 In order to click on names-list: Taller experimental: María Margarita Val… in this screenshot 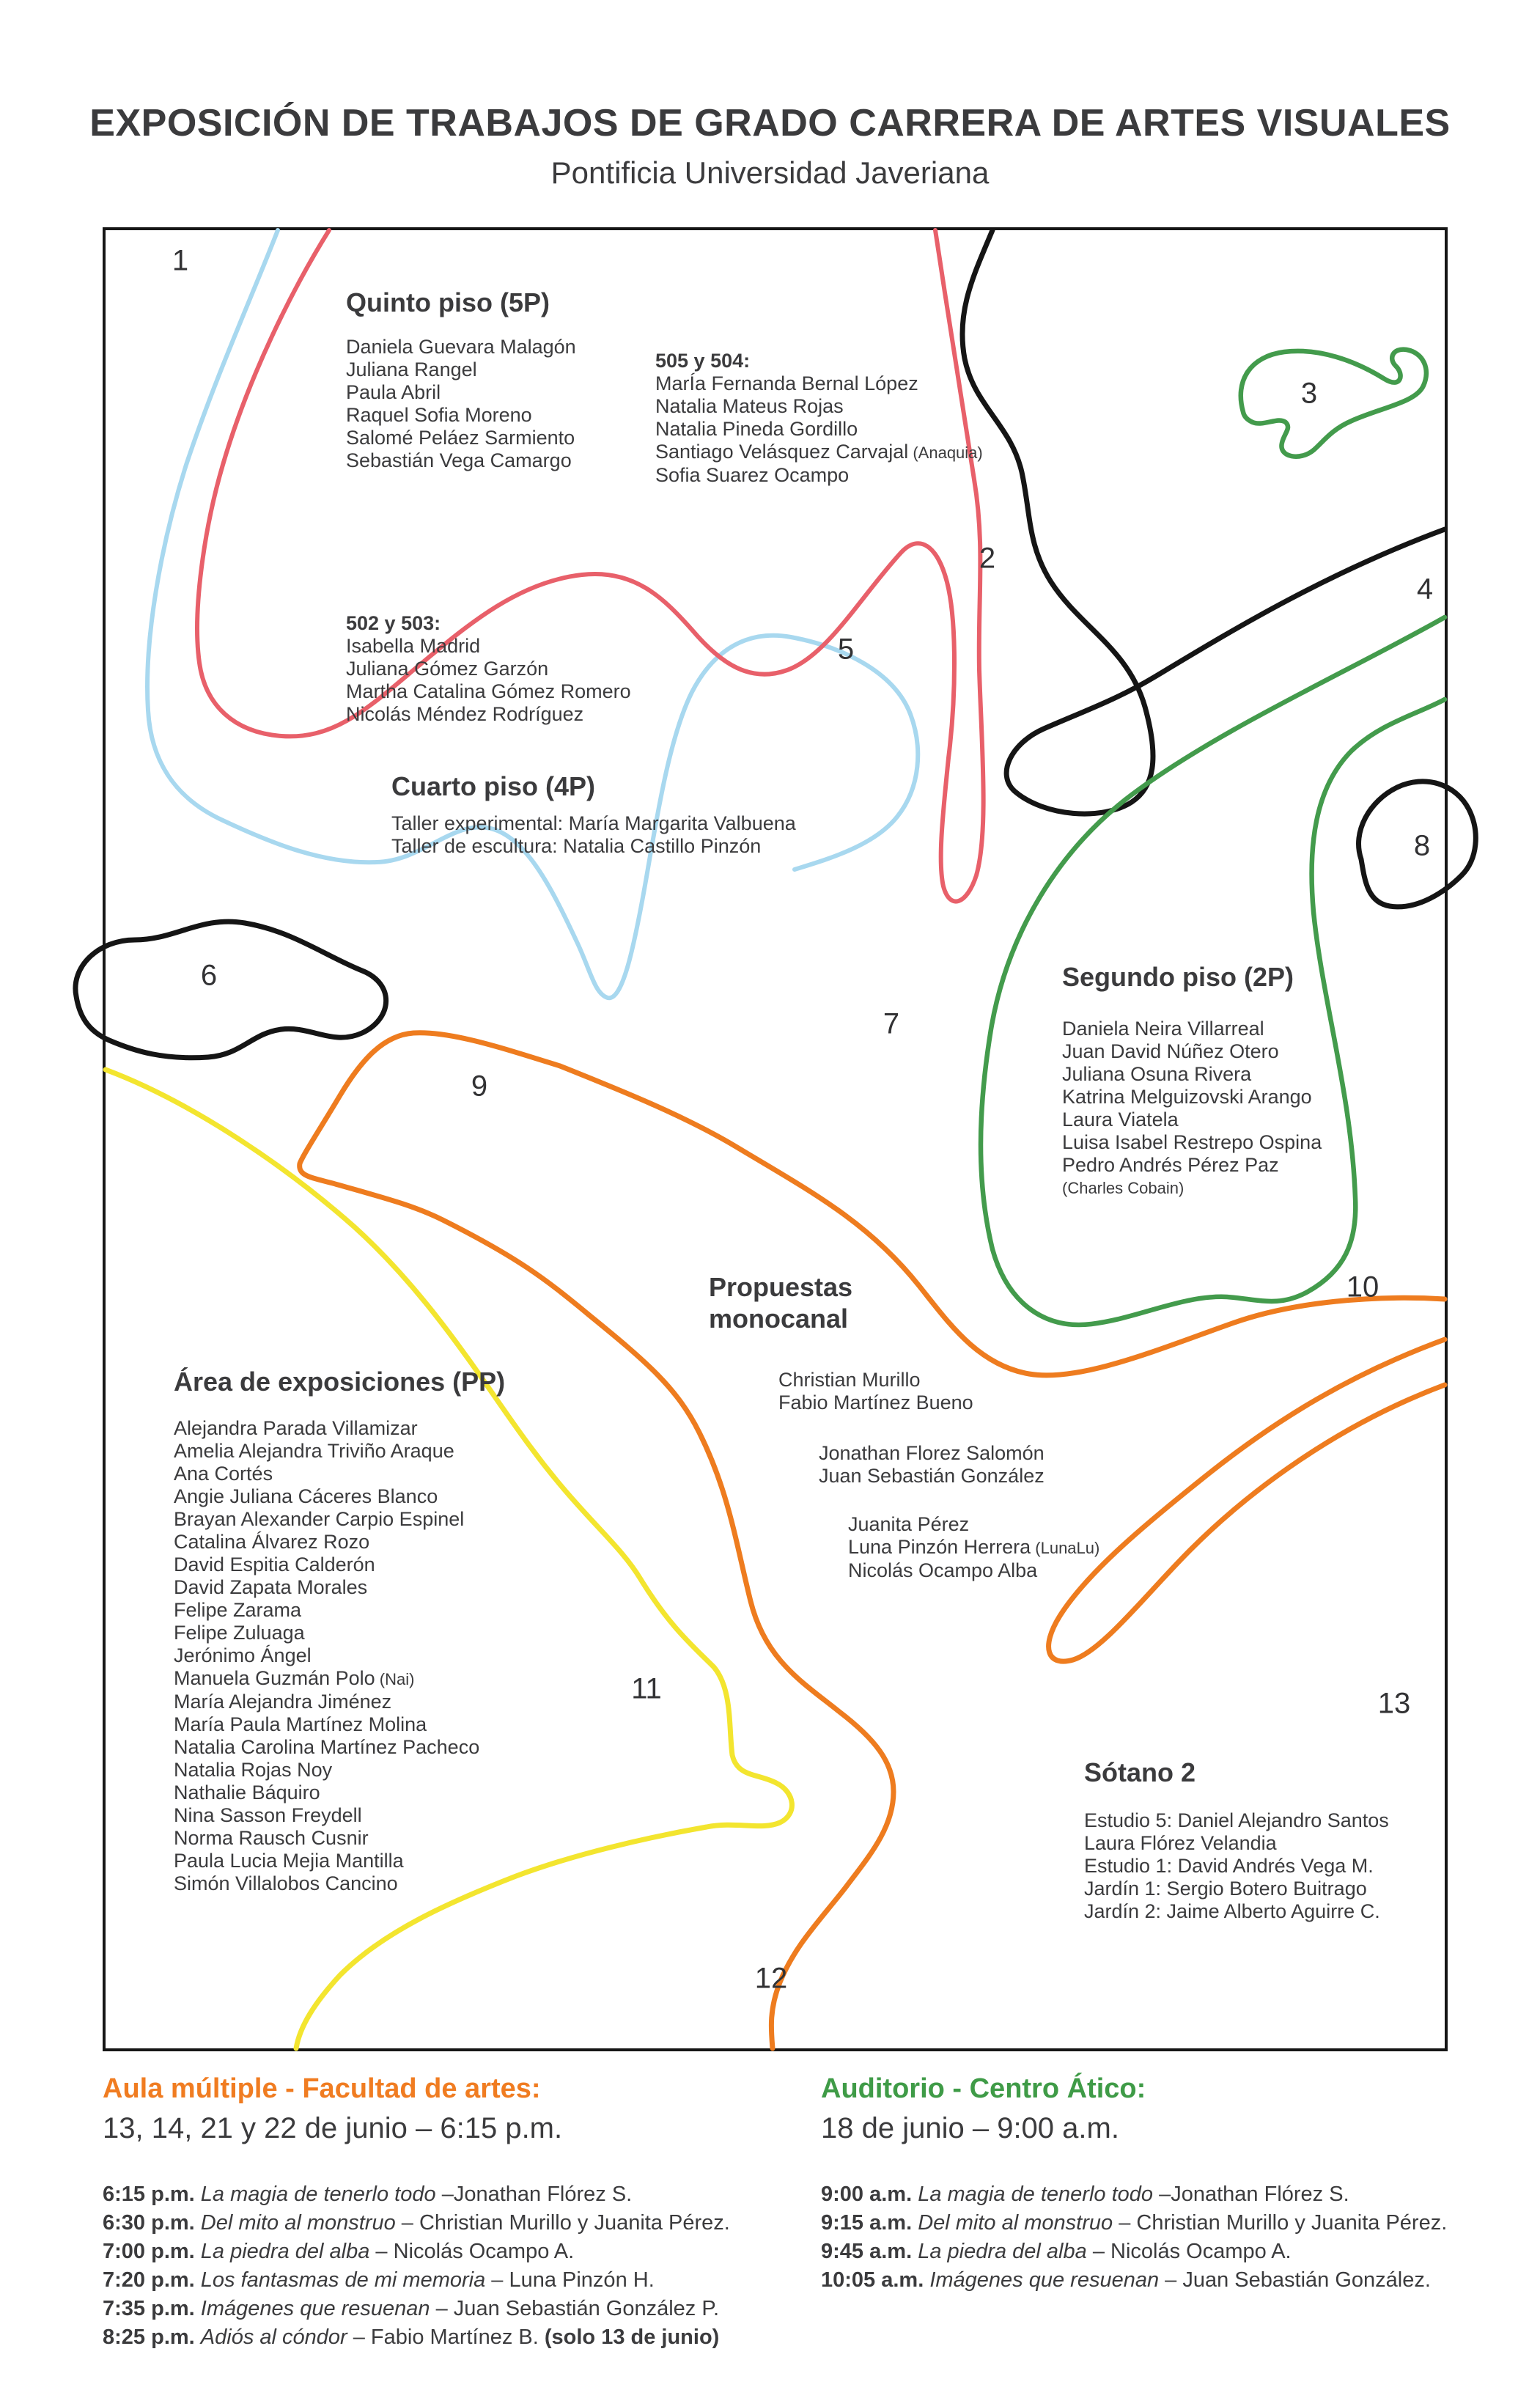, I will do `click(593, 835)`.